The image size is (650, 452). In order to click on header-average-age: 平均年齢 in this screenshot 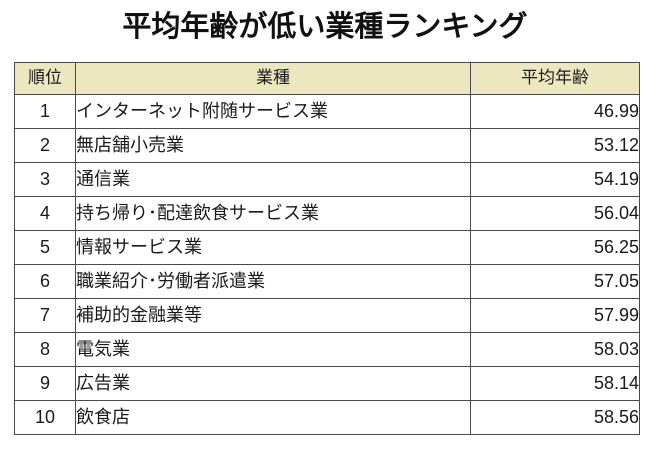, I will do `click(555, 78)`.